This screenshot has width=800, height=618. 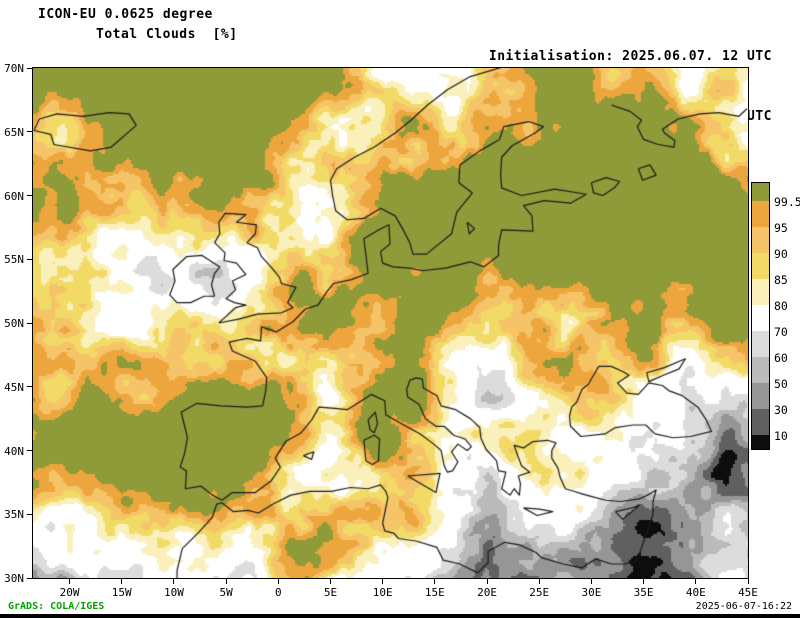 I want to click on lat-label: 65N, so click(x=14, y=132).